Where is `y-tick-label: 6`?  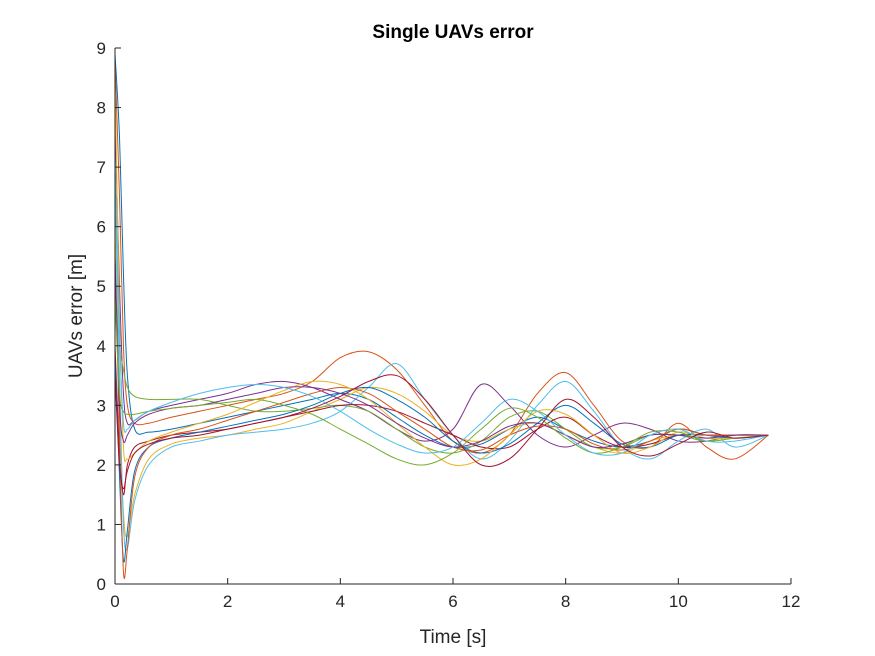 y-tick-label: 6 is located at coordinates (101, 227).